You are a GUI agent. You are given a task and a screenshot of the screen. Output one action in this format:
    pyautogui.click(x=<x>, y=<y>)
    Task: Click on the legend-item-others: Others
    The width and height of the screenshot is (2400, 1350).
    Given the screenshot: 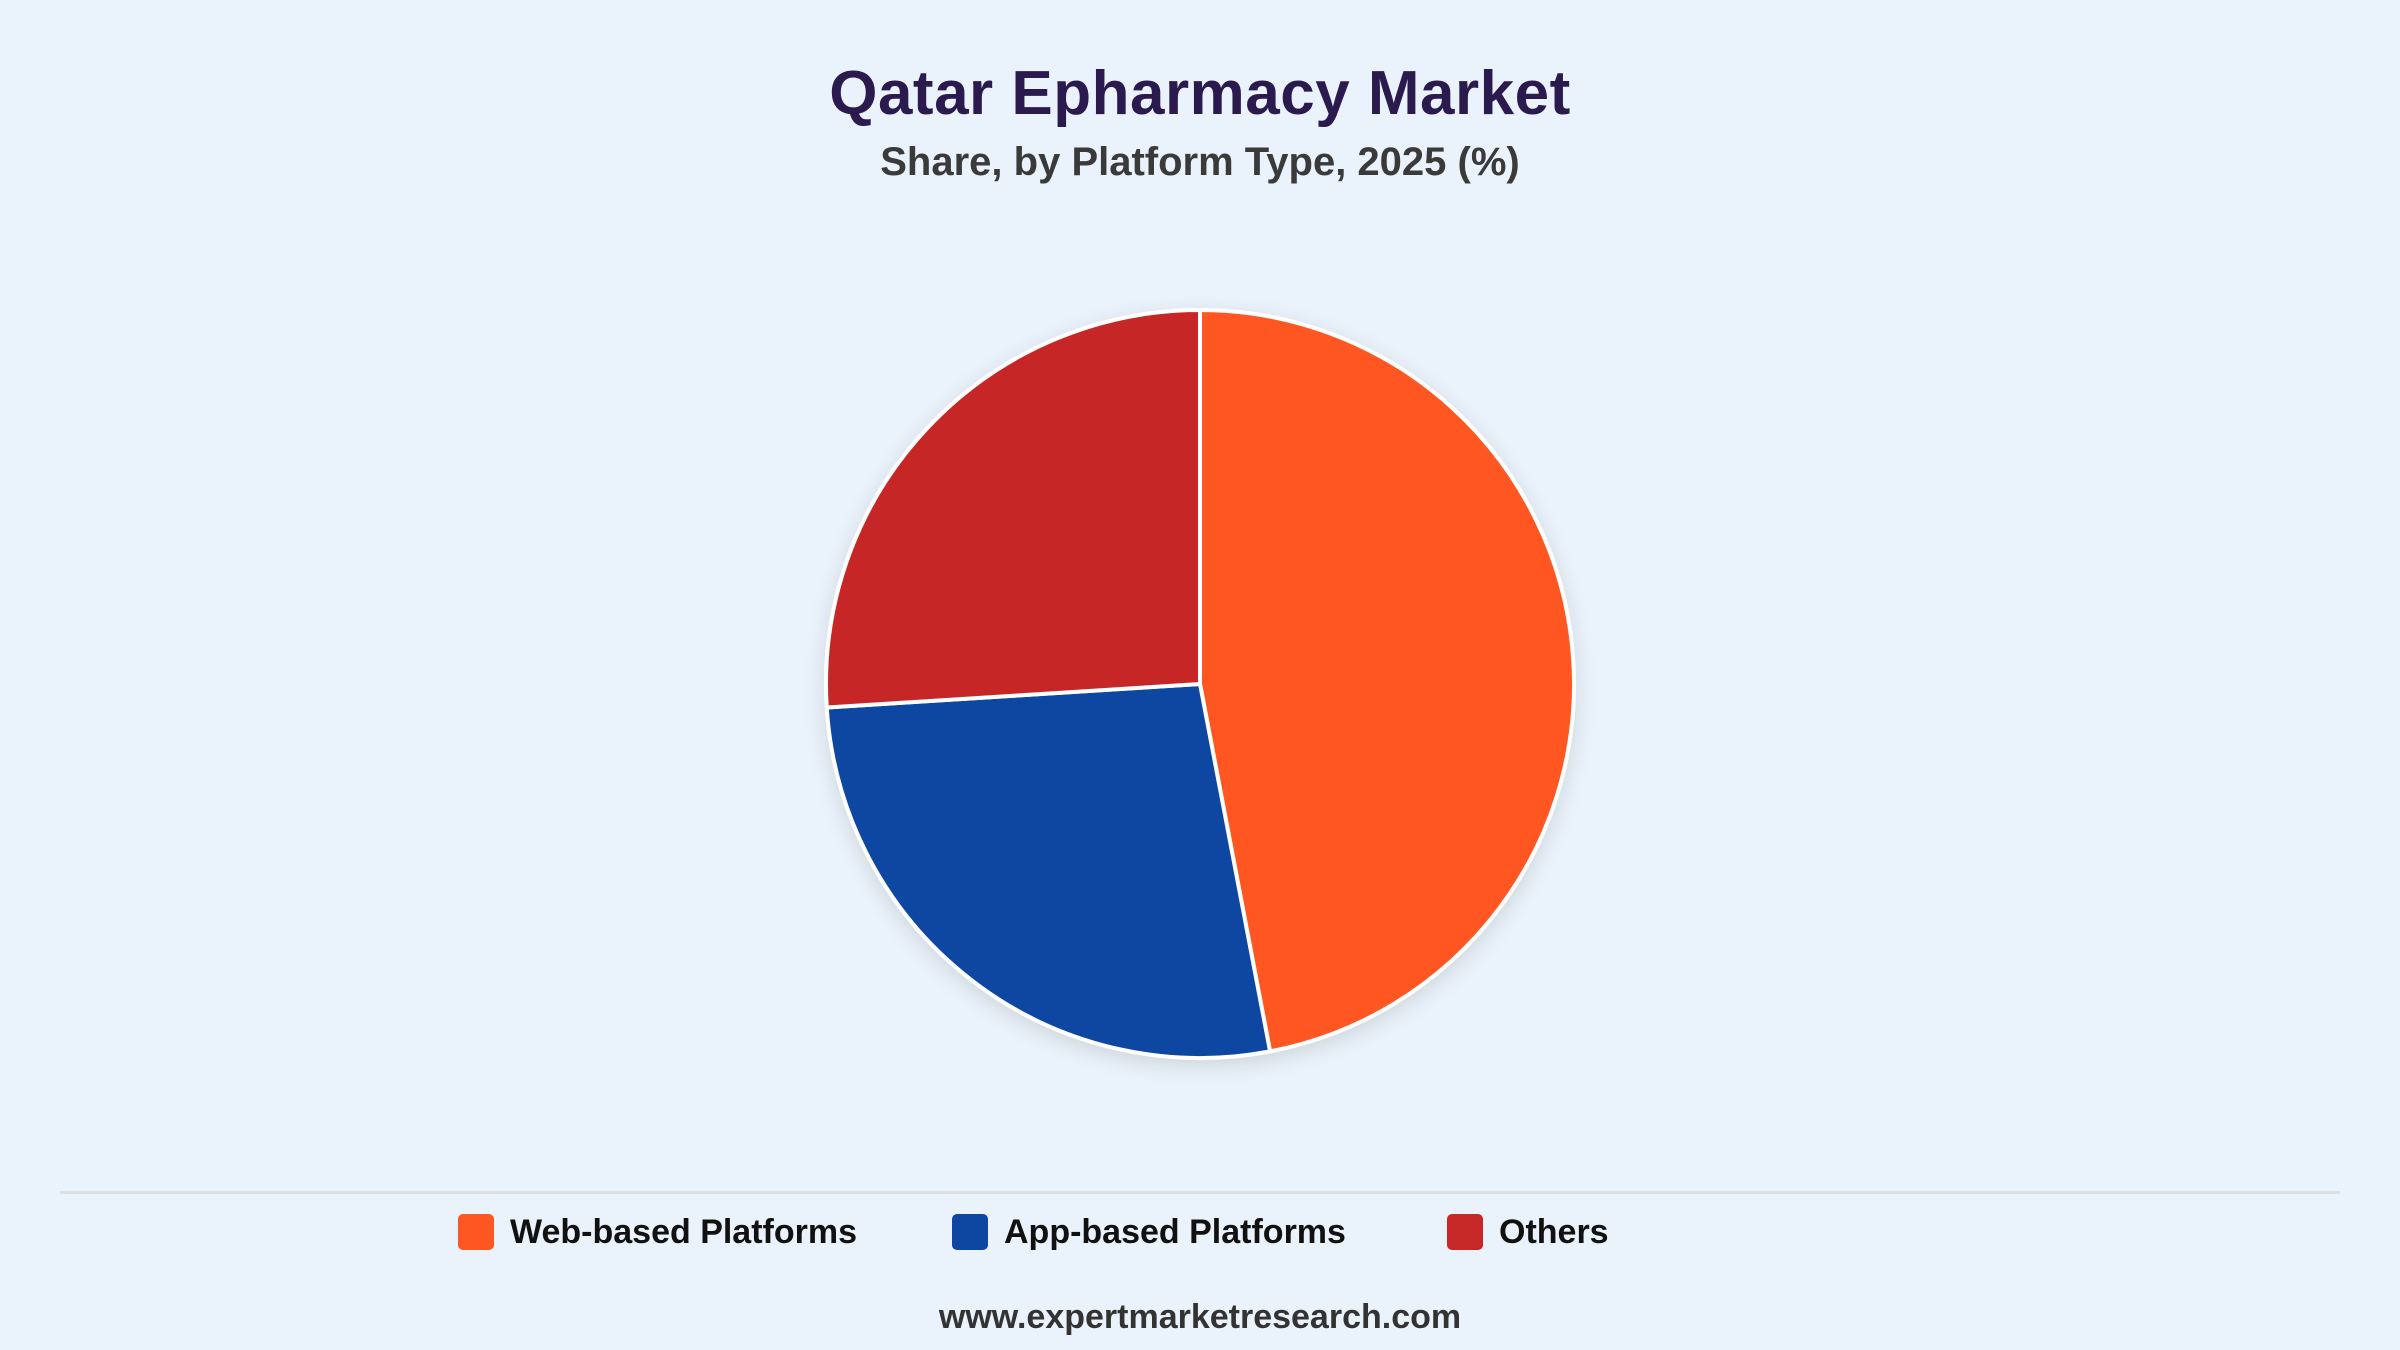 What is the action you would take?
    pyautogui.click(x=1528, y=1232)
    